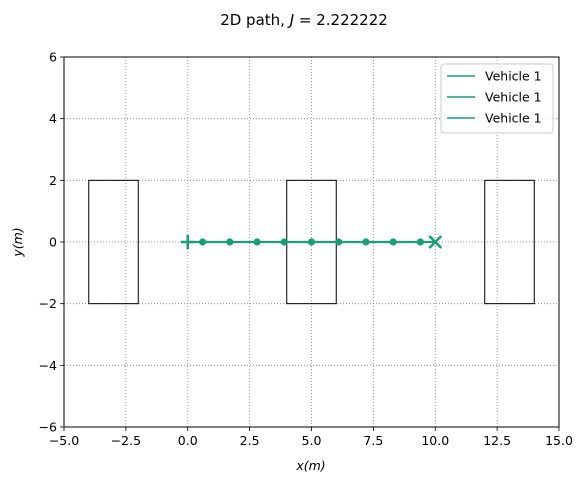 This screenshot has height=482, width=585. Describe the element at coordinates (304, 20) in the screenshot. I see `chart-title: 2D path, J = 2.222222` at that location.